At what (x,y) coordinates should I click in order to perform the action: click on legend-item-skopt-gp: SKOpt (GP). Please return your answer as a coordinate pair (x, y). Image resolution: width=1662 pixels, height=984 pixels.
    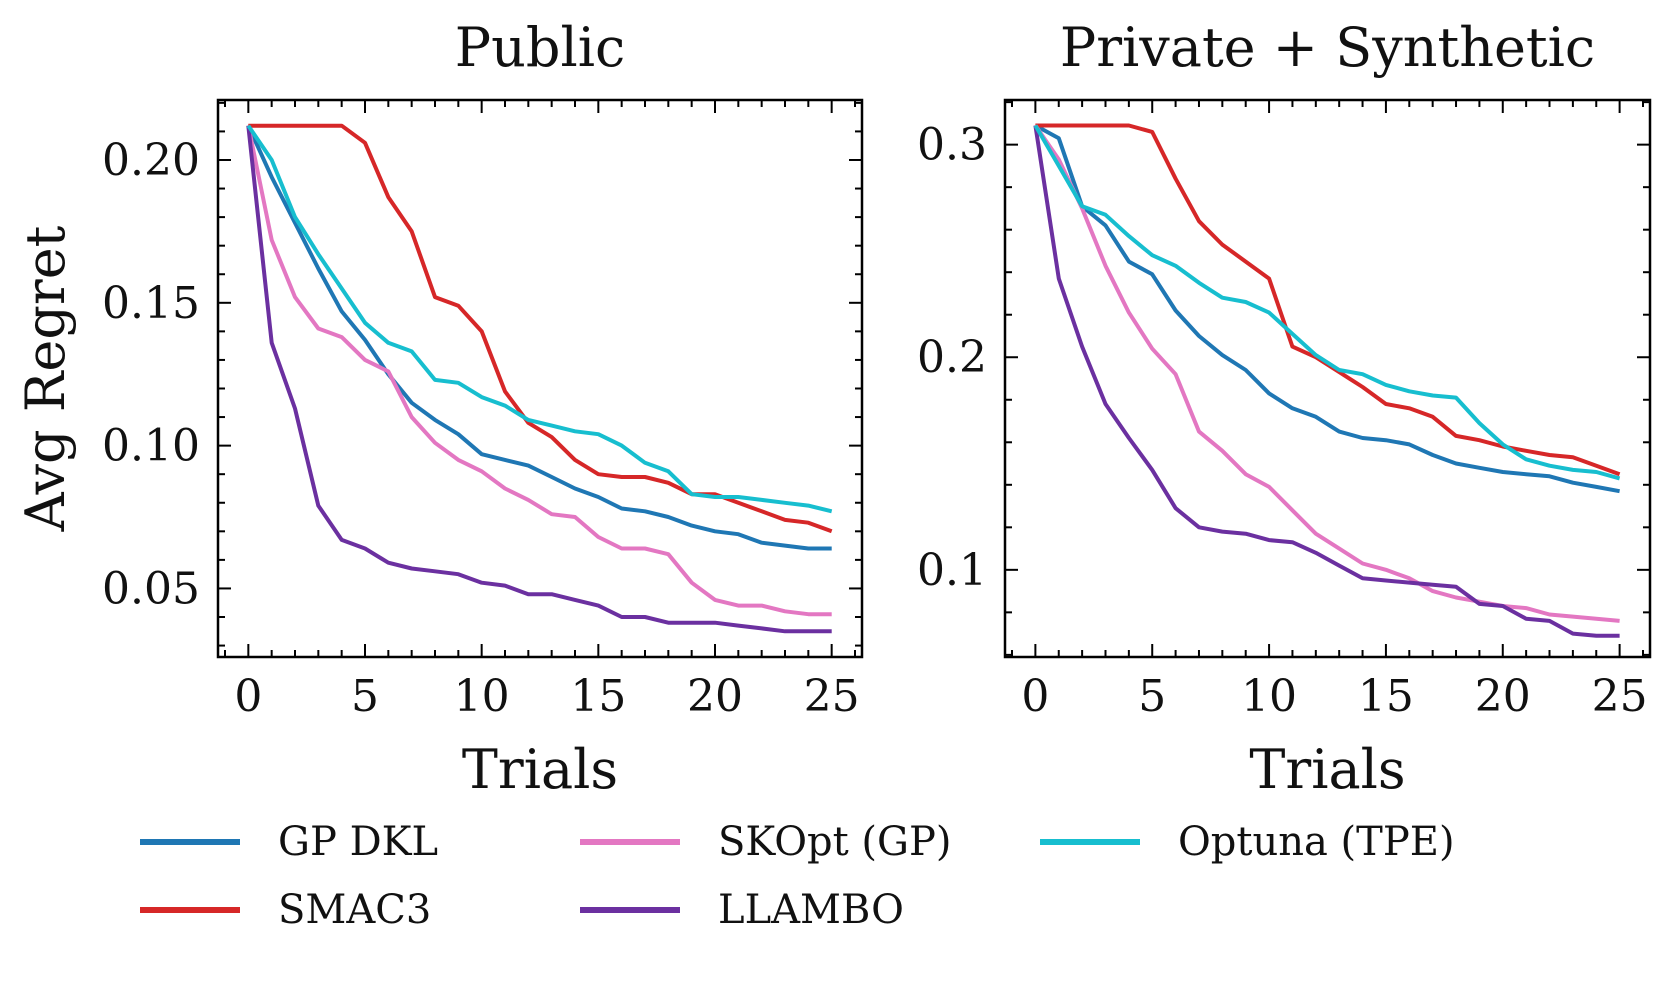
    Looking at the image, I should click on (765, 842).